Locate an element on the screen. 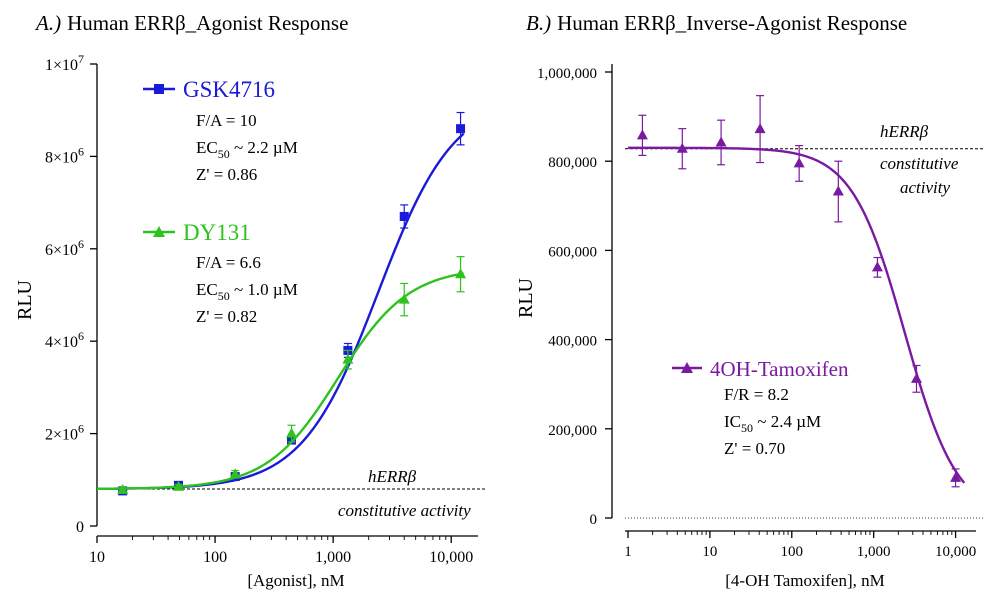 The height and width of the screenshot is (596, 998). legend-dy131-label: DY131 is located at coordinates (217, 232).